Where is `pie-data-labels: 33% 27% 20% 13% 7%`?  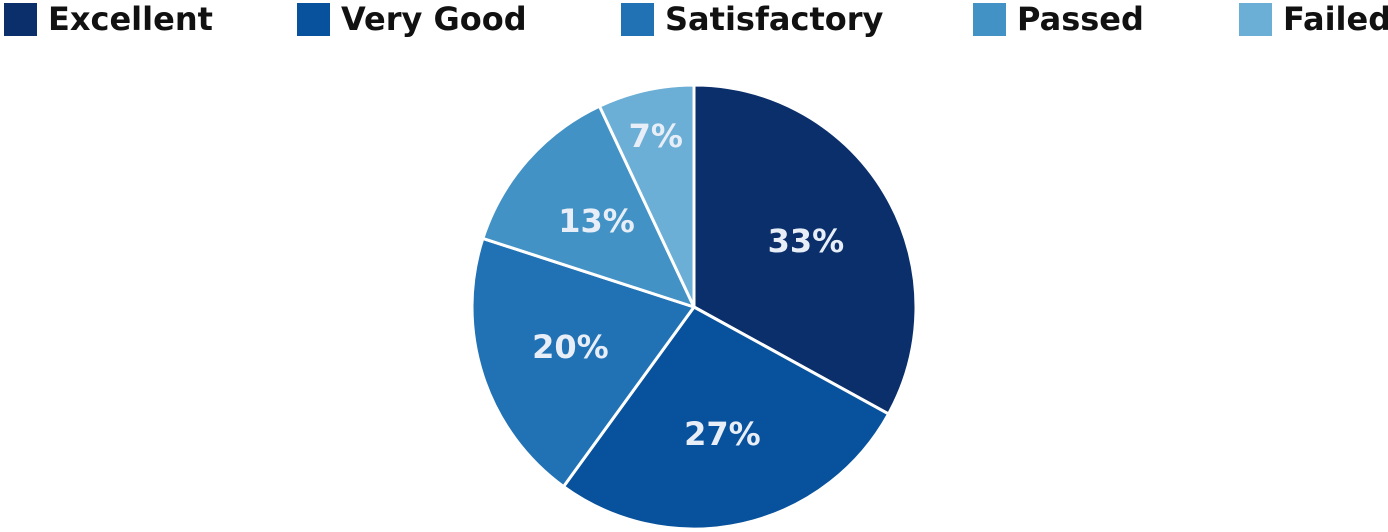
pie-data-labels: 33% 27% 20% 13% 7% is located at coordinates (688, 285).